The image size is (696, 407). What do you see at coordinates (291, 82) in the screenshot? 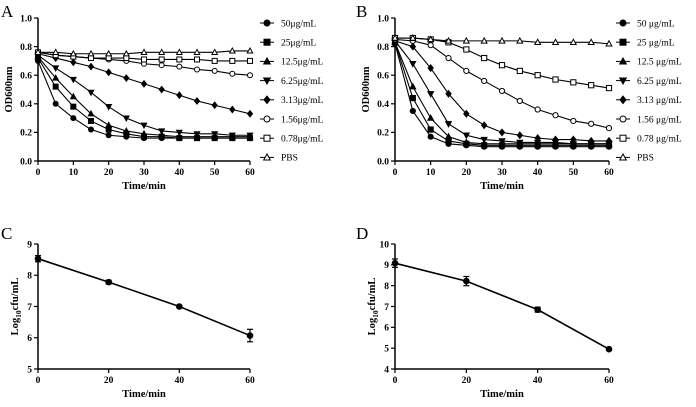
I see `legend-item-6-25-g-ml: 6.25μg/mL` at bounding box center [291, 82].